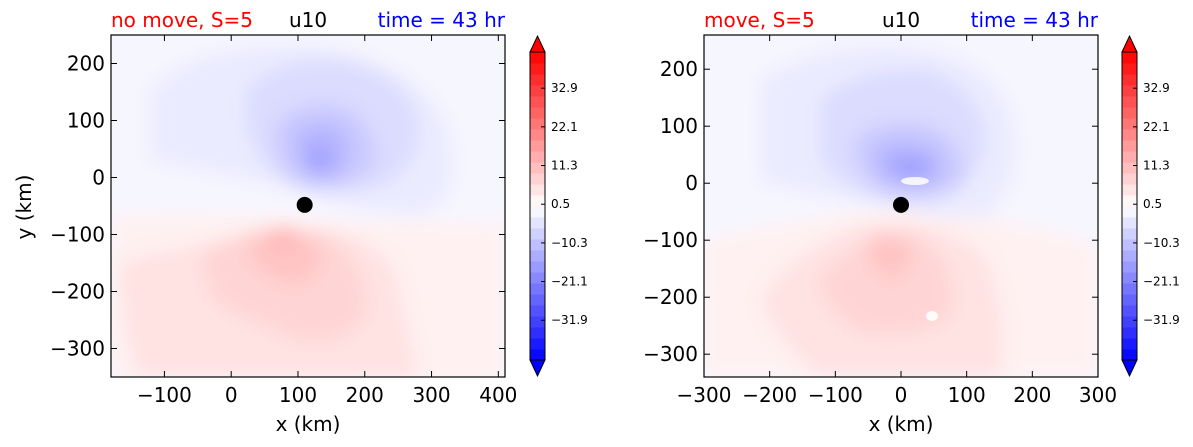 This screenshot has height=447, width=1193. What do you see at coordinates (569, 320) in the screenshot?
I see `panel1-colorbar-tick-label: −31.9` at bounding box center [569, 320].